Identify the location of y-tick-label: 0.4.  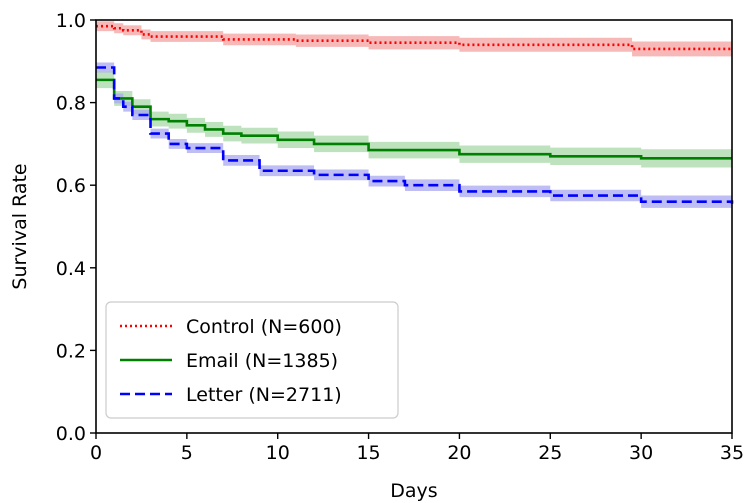
(71, 269).